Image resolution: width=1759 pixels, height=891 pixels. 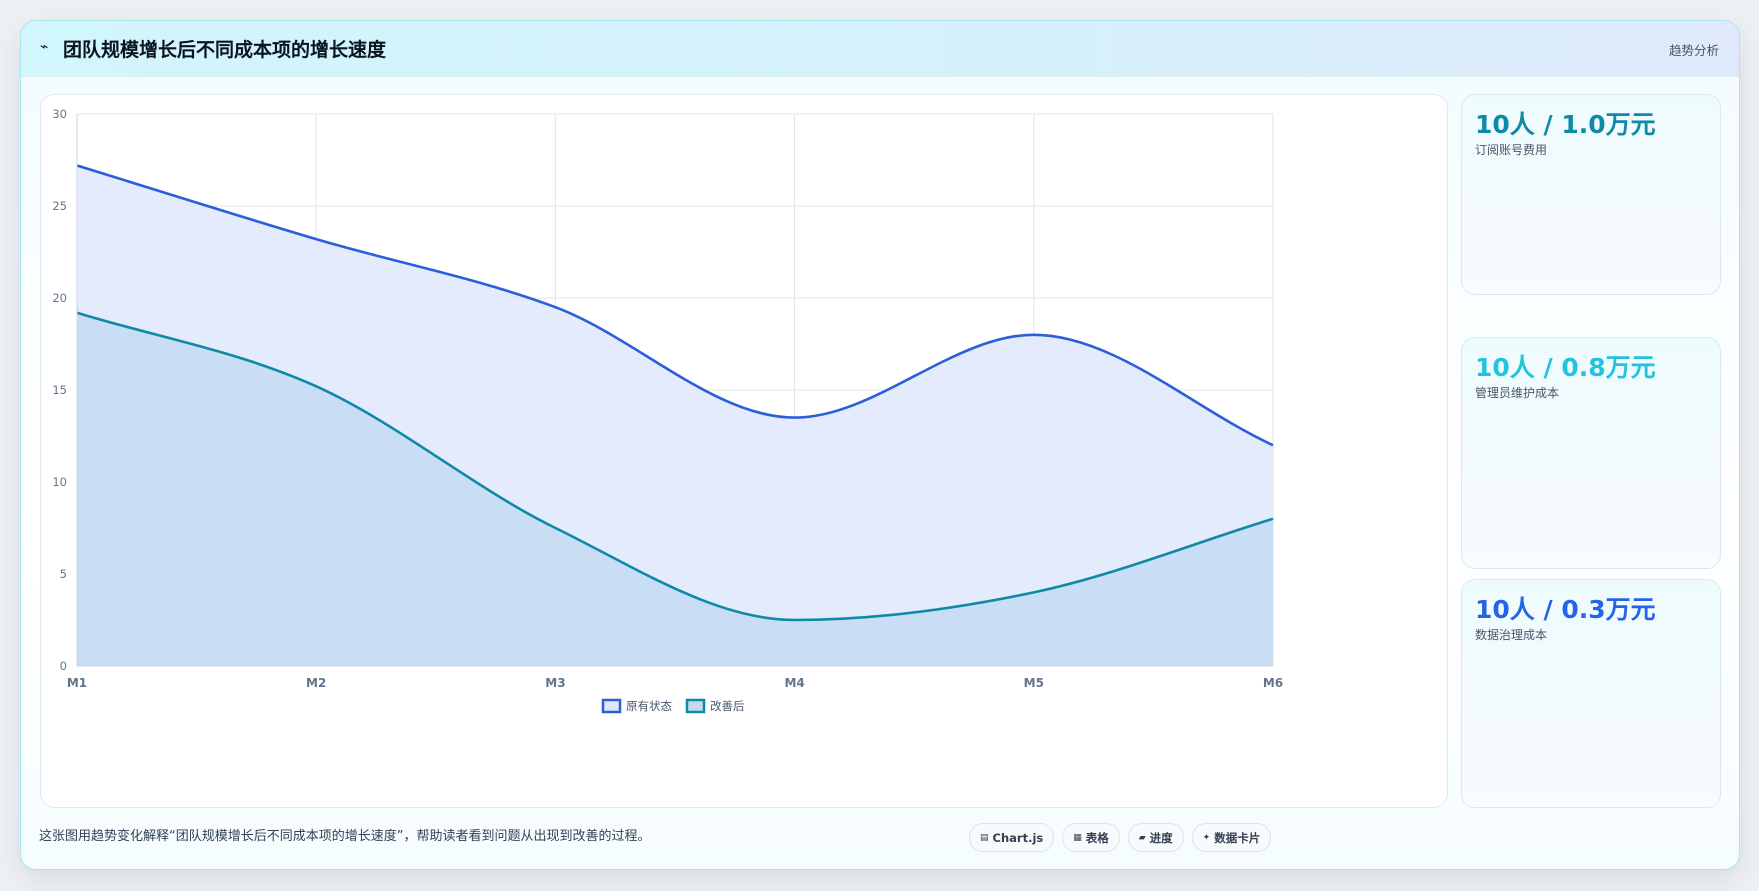 I want to click on kpi-value: 10人 / 0.8万元, so click(x=1565, y=367).